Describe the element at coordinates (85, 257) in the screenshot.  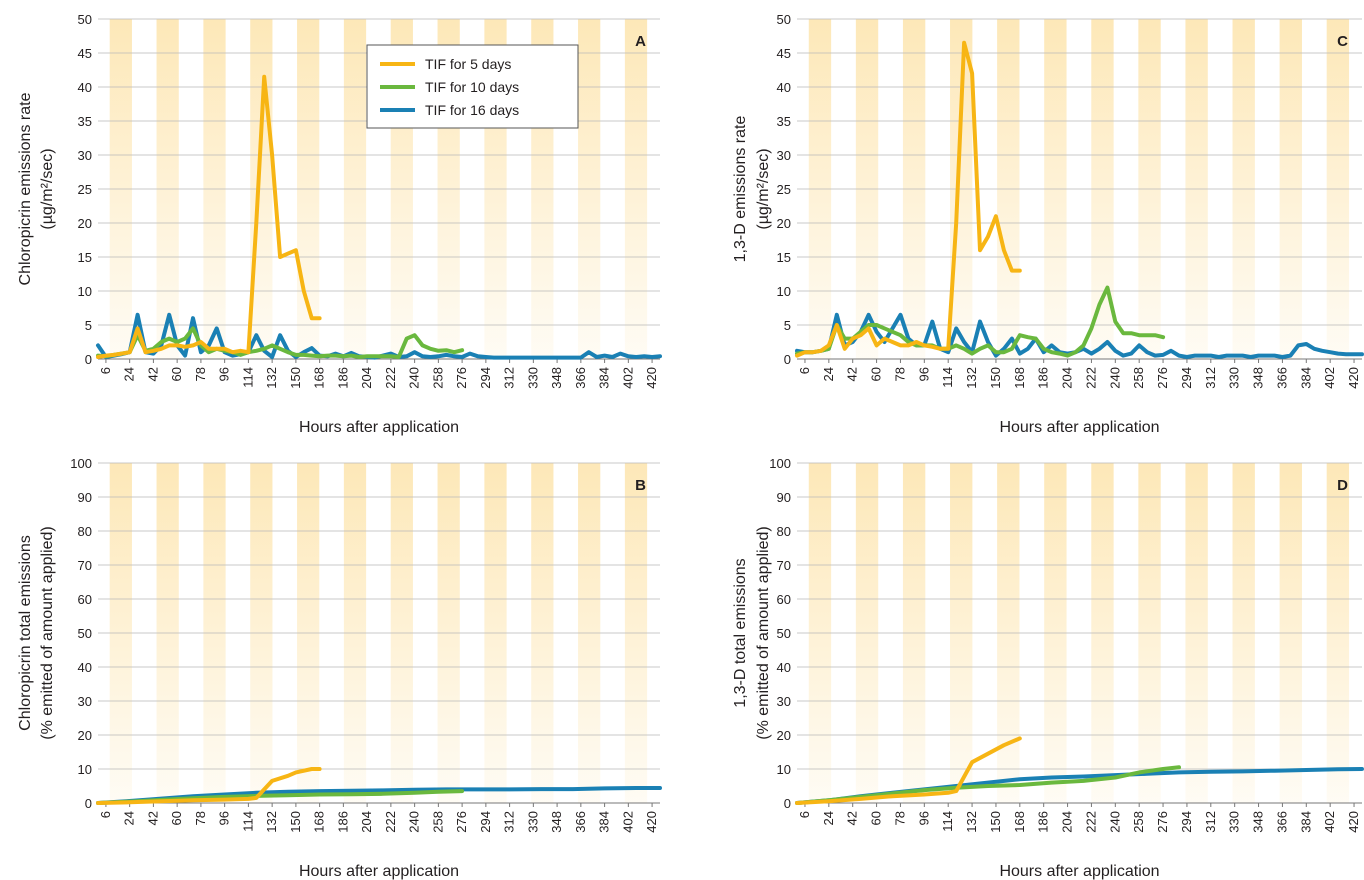
I see `y-tick-label: 15` at that location.